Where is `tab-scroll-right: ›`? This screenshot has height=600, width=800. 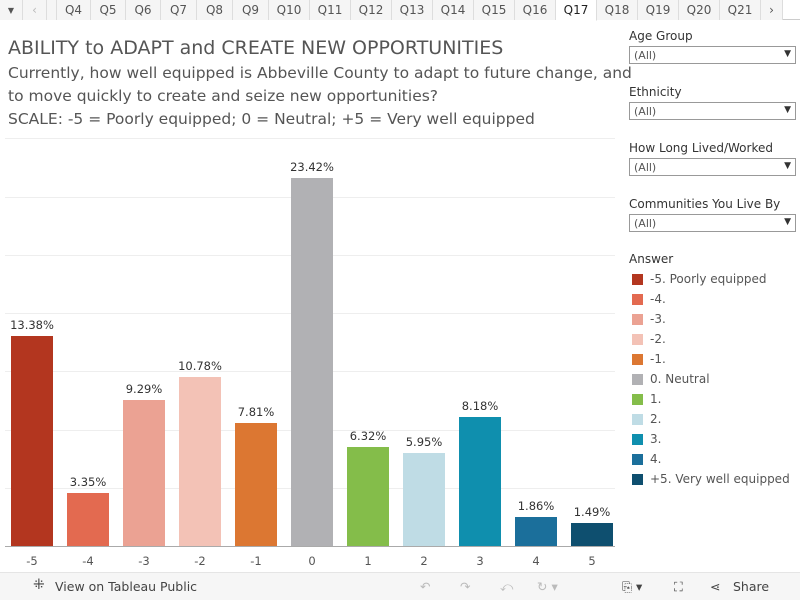 tab-scroll-right: › is located at coordinates (772, 10).